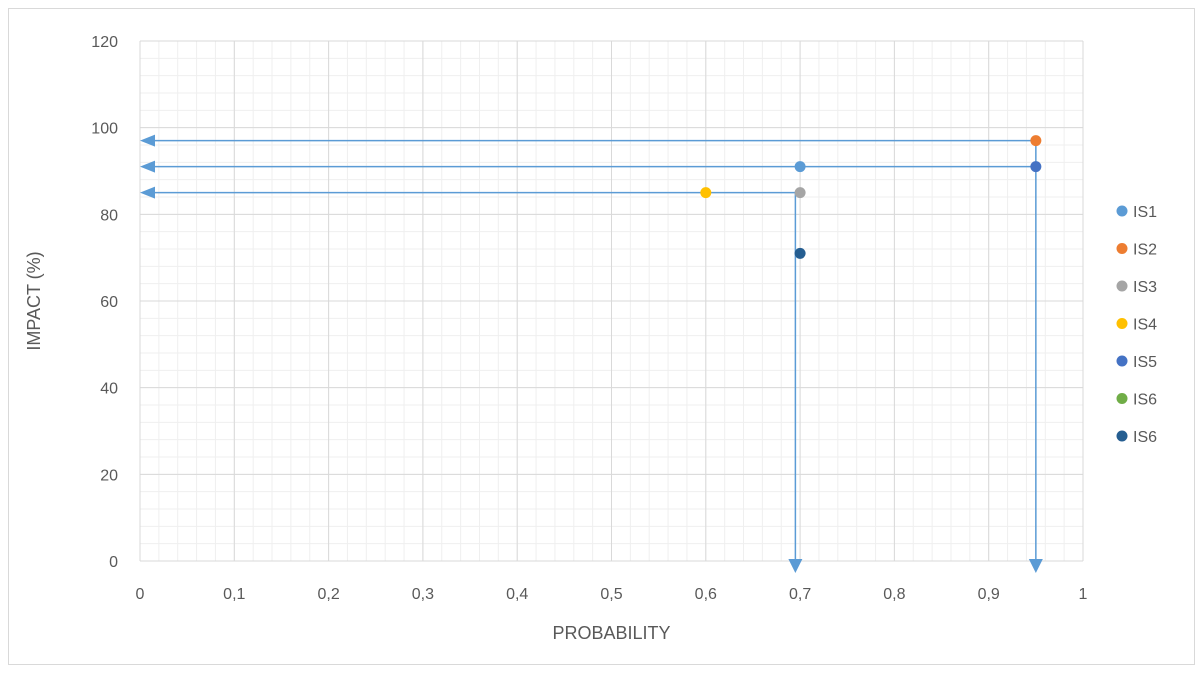  What do you see at coordinates (800, 594) in the screenshot?
I see `x-tick-label: 0,7` at bounding box center [800, 594].